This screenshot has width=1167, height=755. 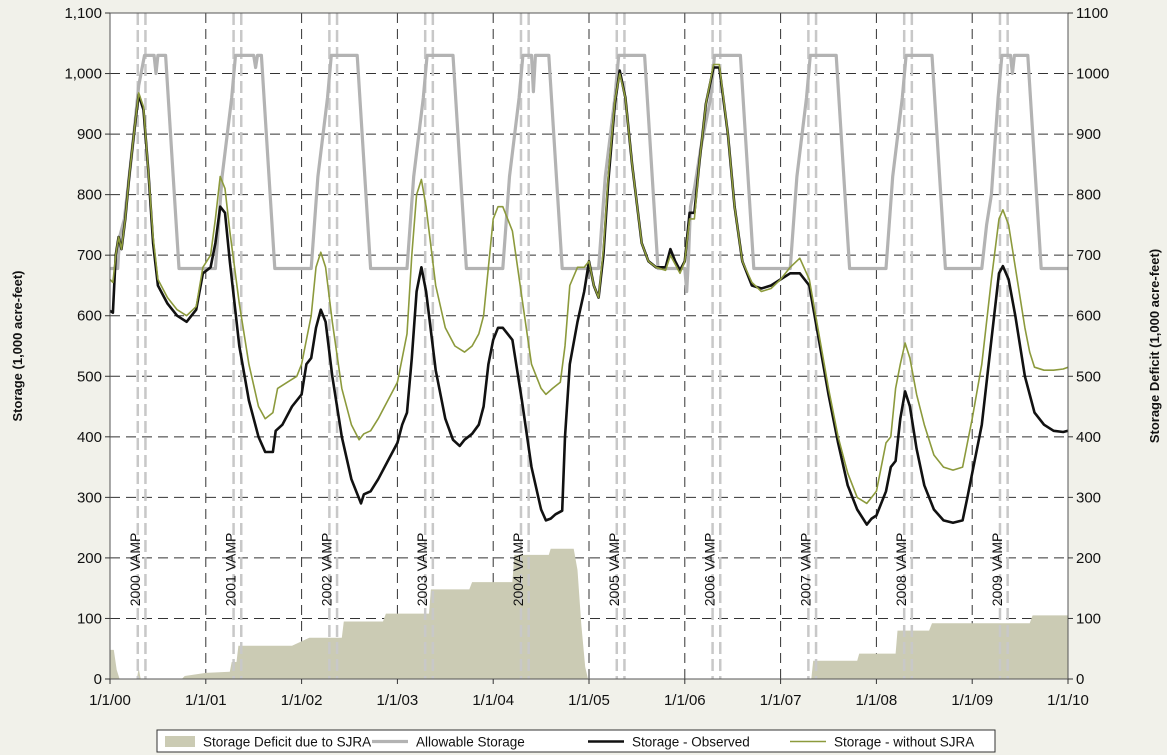 What do you see at coordinates (422, 570) in the screenshot?
I see `vamp-label: 2003 VAMP` at bounding box center [422, 570].